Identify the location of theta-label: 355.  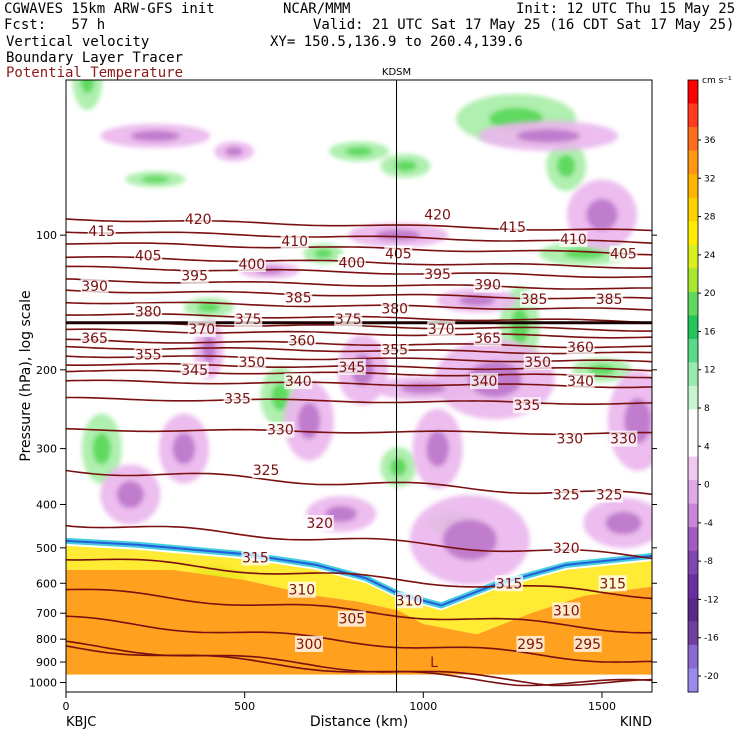
(394, 350).